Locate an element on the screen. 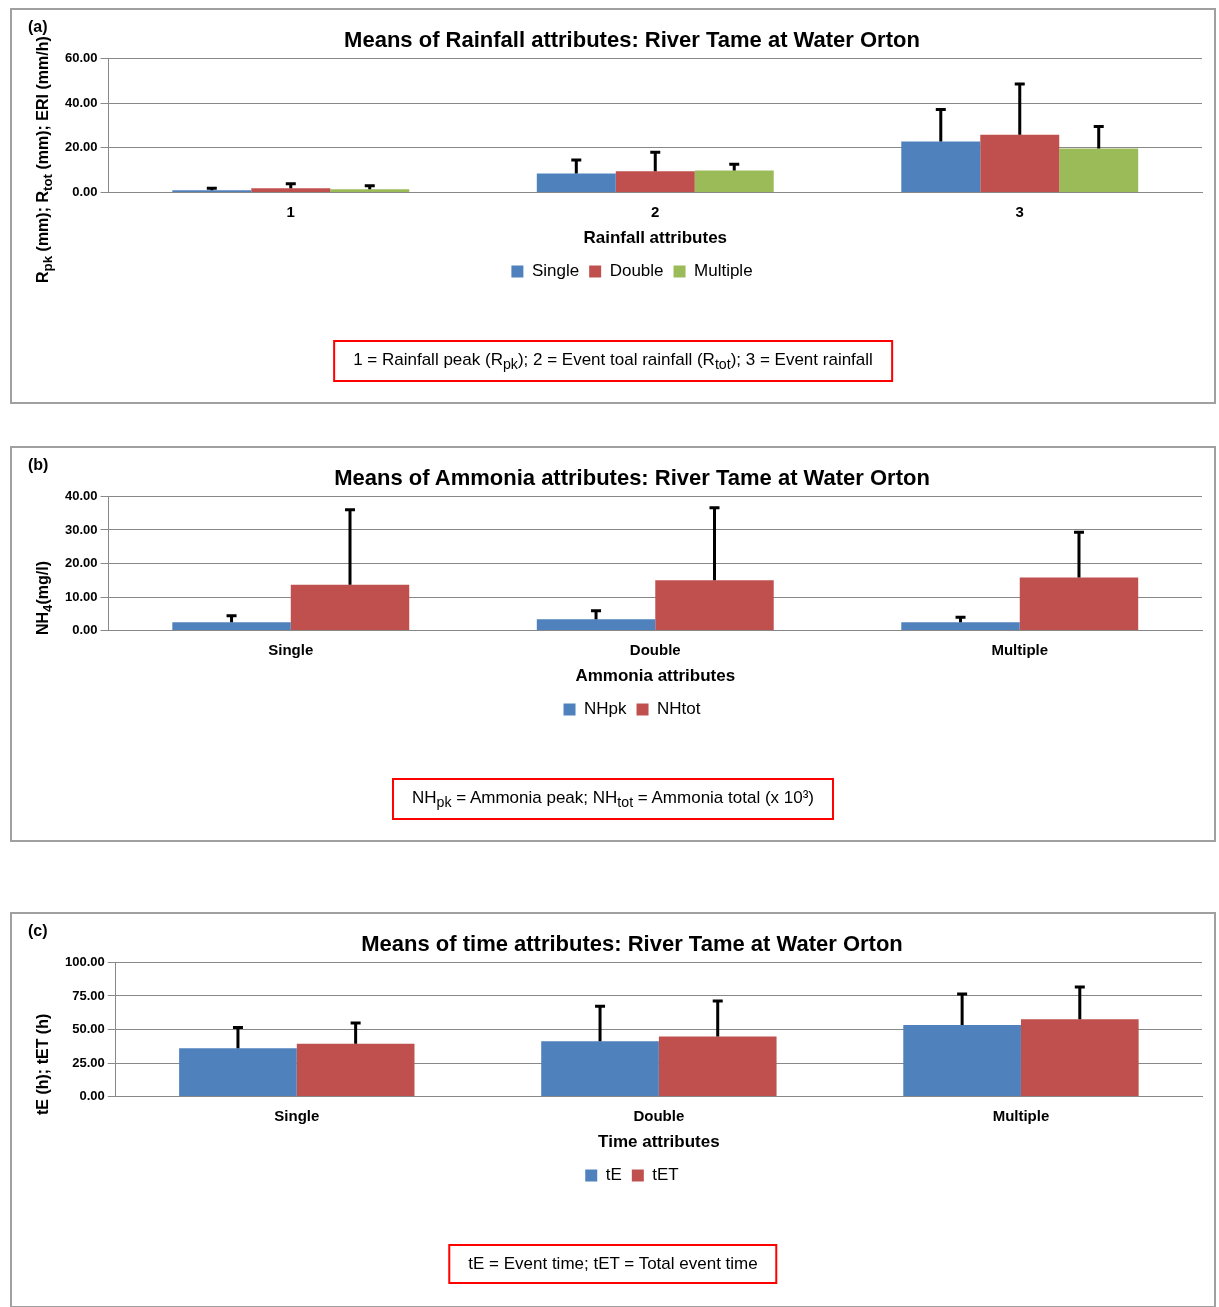 The height and width of the screenshot is (1307, 1219). legend-label: Single is located at coordinates (555, 271).